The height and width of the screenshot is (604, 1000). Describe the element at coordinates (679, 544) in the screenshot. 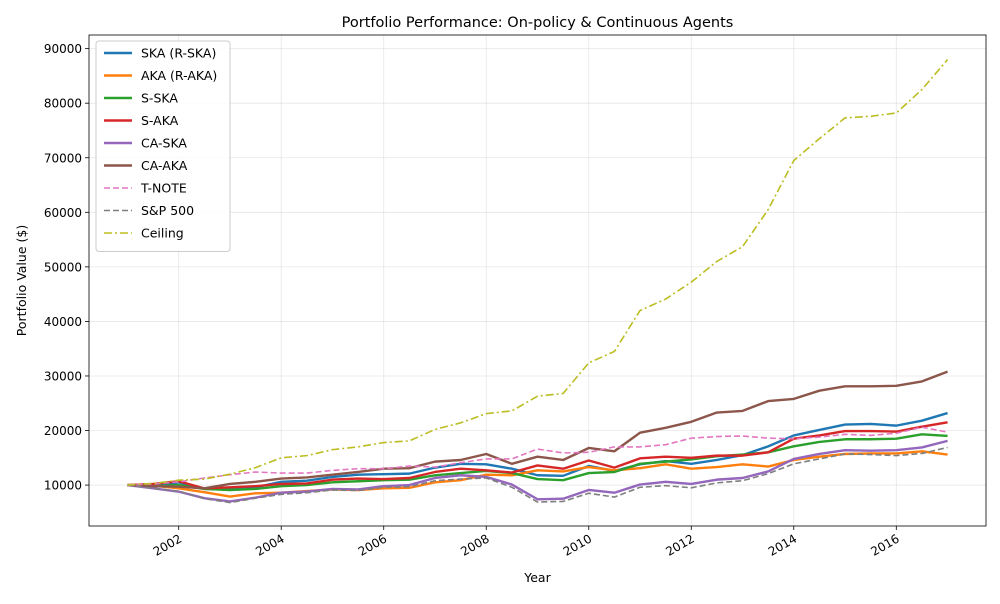

I see `x-tick-label: 2012` at that location.